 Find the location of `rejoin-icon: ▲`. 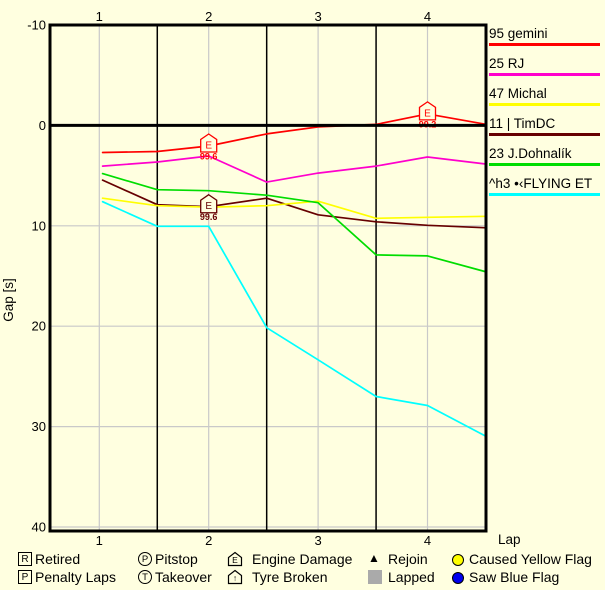

rejoin-icon: ▲ is located at coordinates (374, 558).